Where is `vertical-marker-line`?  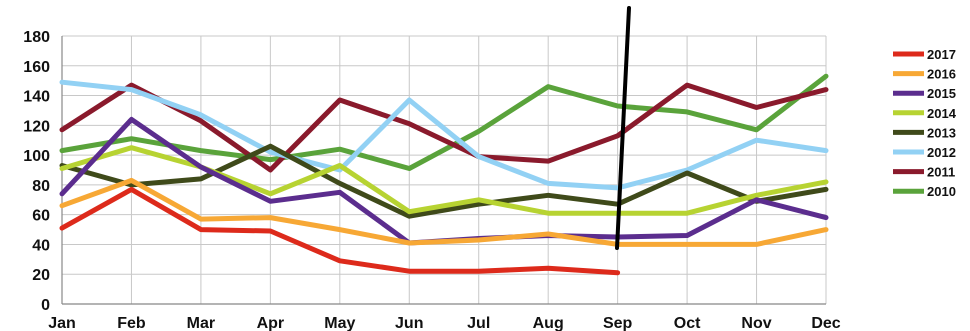
vertical-marker-line is located at coordinates (623, 128).